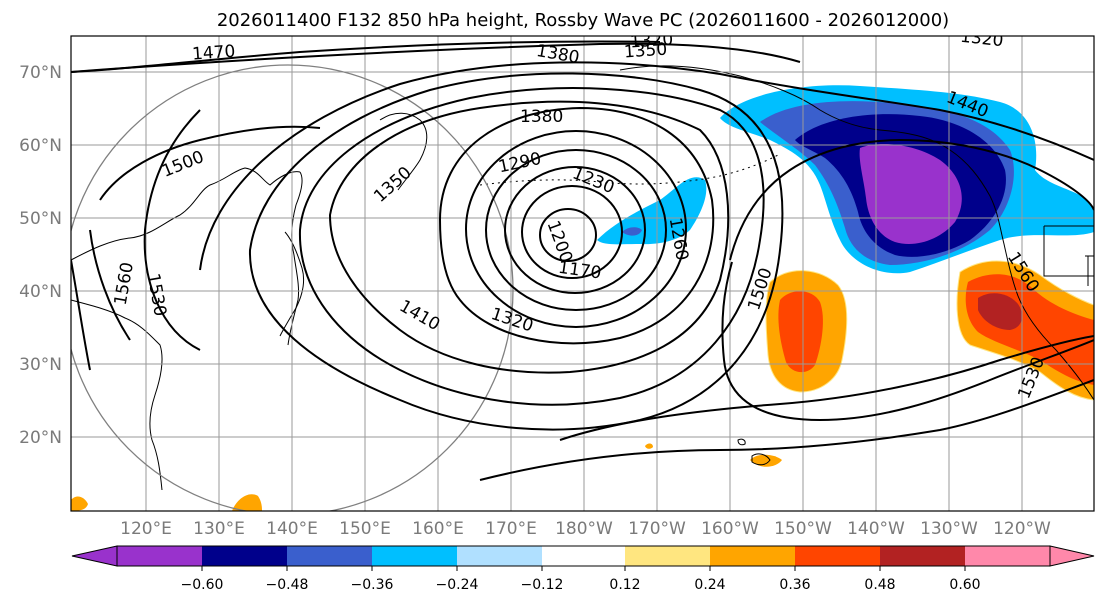 The width and height of the screenshot is (1105, 604). I want to click on lon-label: 140°W, so click(876, 529).